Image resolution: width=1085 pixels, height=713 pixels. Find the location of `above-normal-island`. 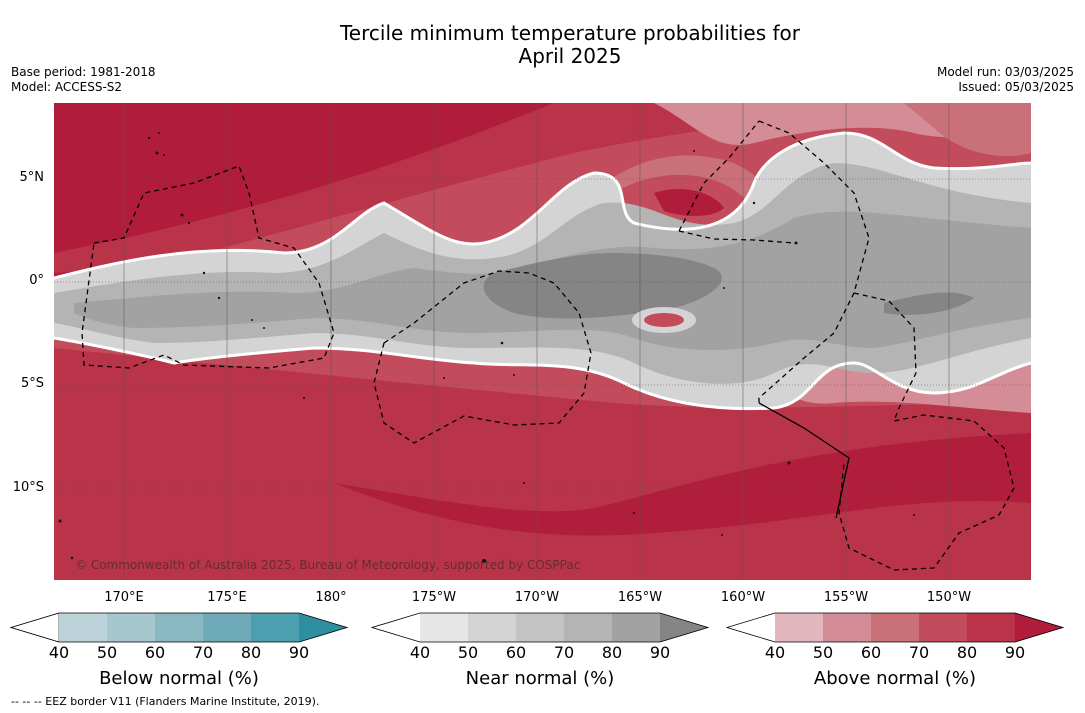

above-normal-island is located at coordinates (664, 320).